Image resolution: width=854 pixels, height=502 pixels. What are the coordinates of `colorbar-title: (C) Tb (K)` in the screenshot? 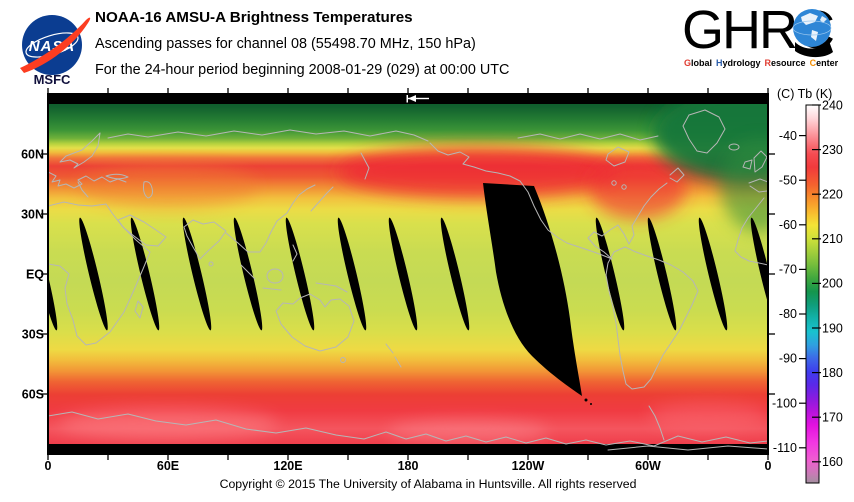 It's located at (804, 94).